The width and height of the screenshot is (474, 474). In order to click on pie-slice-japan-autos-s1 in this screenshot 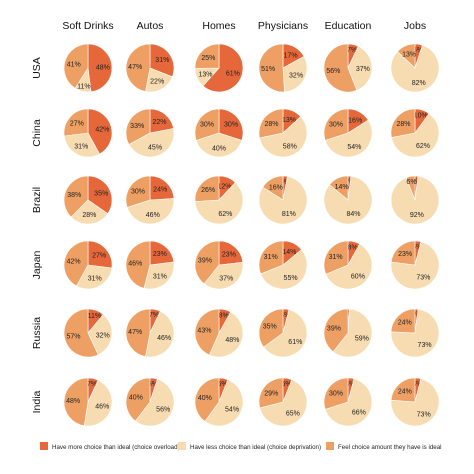, I will do `click(159, 275)`.